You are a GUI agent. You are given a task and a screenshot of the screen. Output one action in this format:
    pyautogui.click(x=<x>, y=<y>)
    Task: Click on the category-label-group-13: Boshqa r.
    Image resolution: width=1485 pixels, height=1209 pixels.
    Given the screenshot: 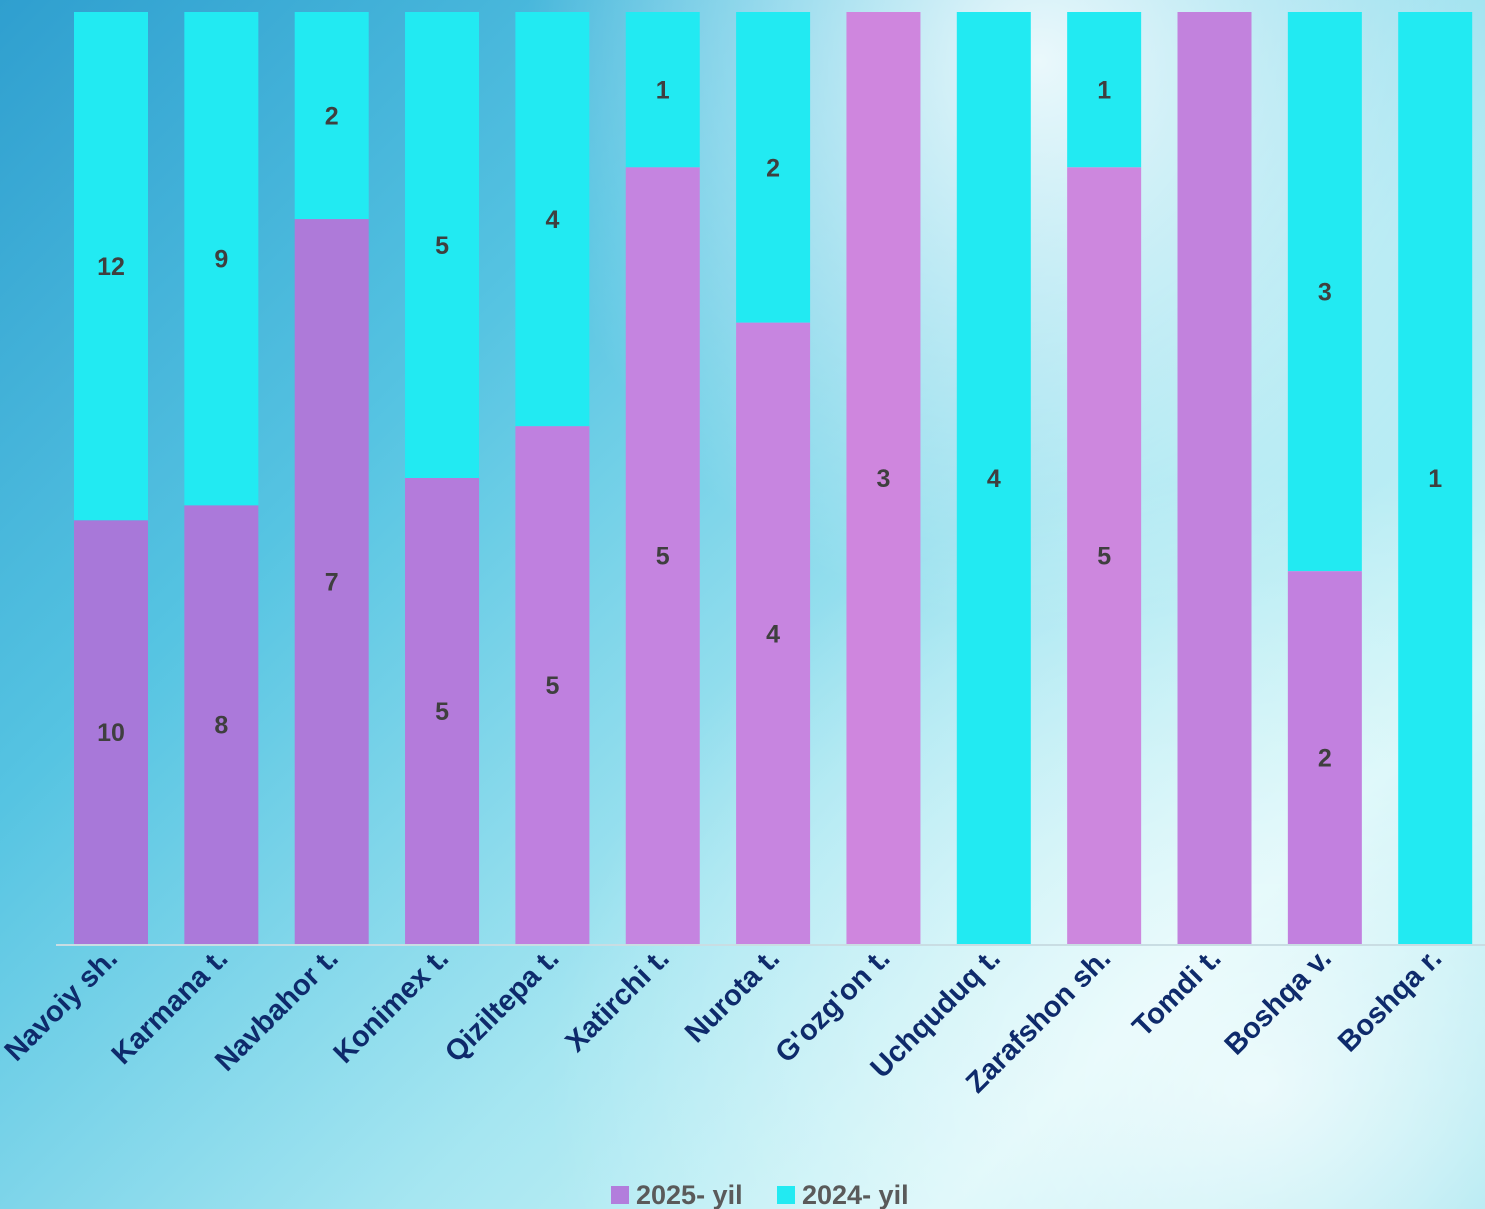 What is the action you would take?
    pyautogui.click(x=1390, y=1000)
    